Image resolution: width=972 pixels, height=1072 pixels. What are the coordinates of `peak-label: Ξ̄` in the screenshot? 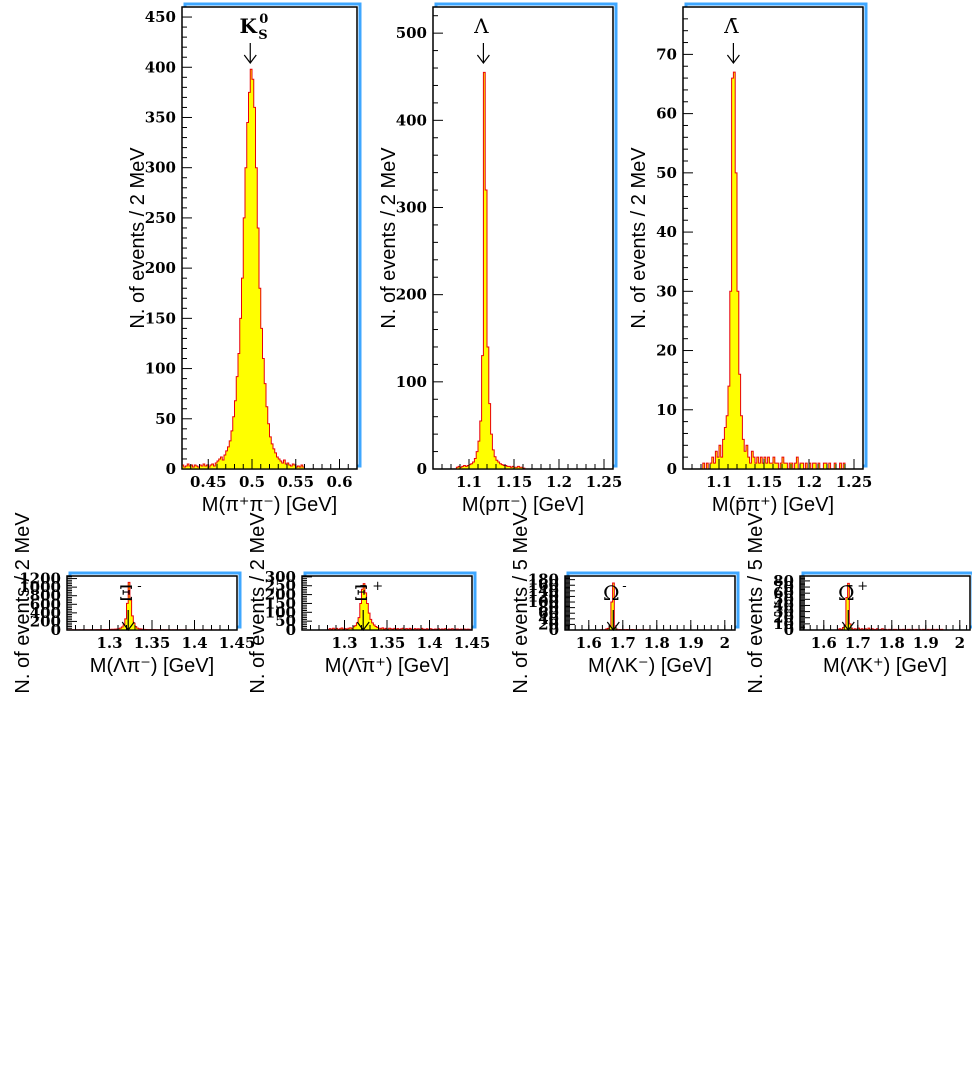 It's located at (361, 593).